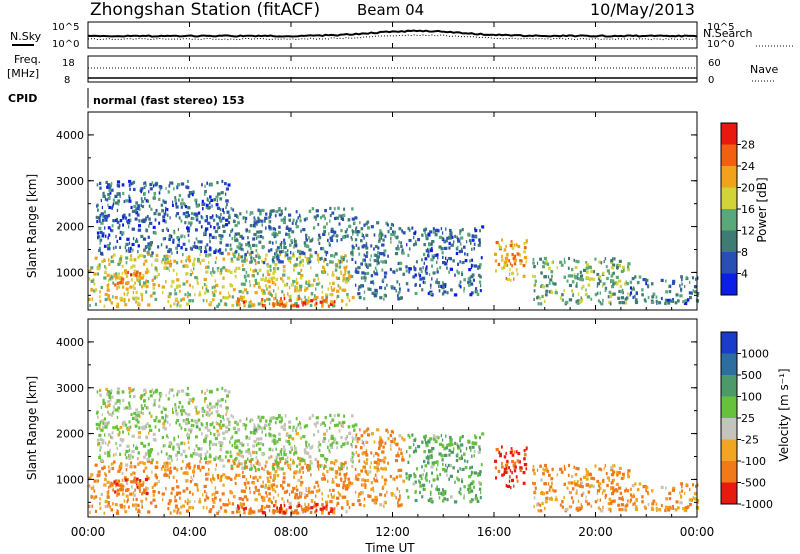  I want to click on colorbar-segment, so click(729, 364).